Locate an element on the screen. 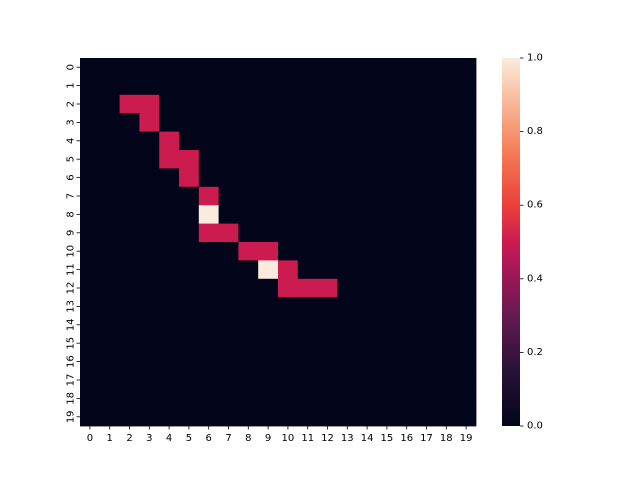  heatmap-cell-r8-c15 is located at coordinates (387, 214).